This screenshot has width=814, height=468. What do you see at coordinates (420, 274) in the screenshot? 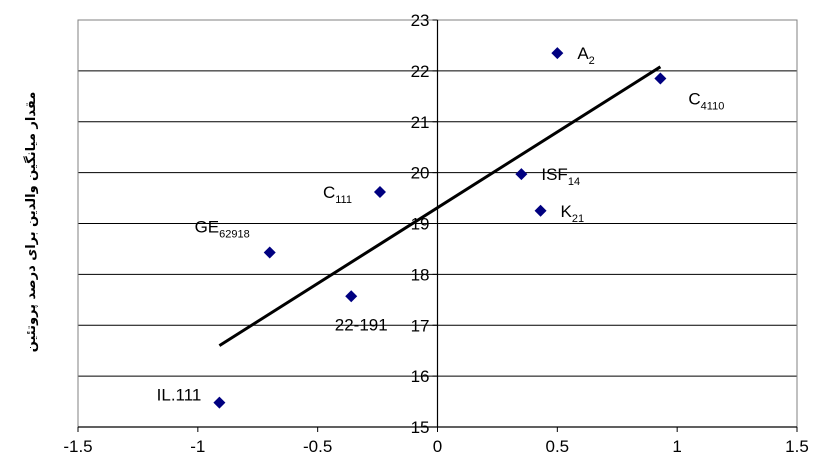
I see `y-tick-label-3: 18` at bounding box center [420, 274].